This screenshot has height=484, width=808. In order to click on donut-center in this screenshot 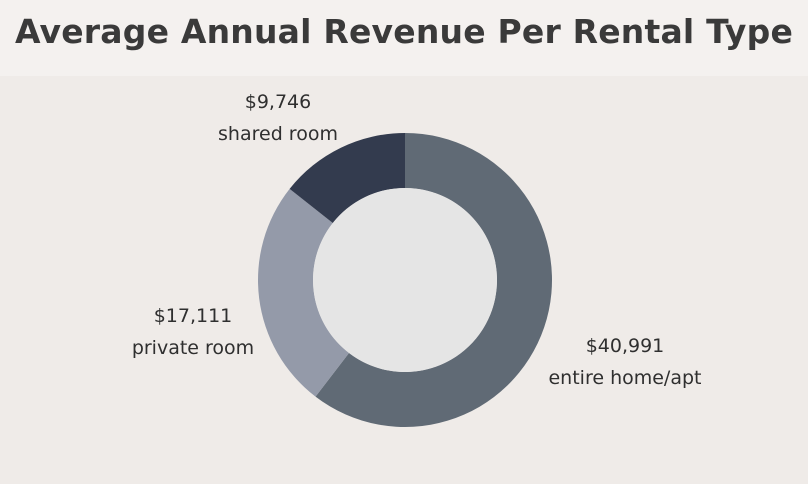, I will do `click(405, 280)`.